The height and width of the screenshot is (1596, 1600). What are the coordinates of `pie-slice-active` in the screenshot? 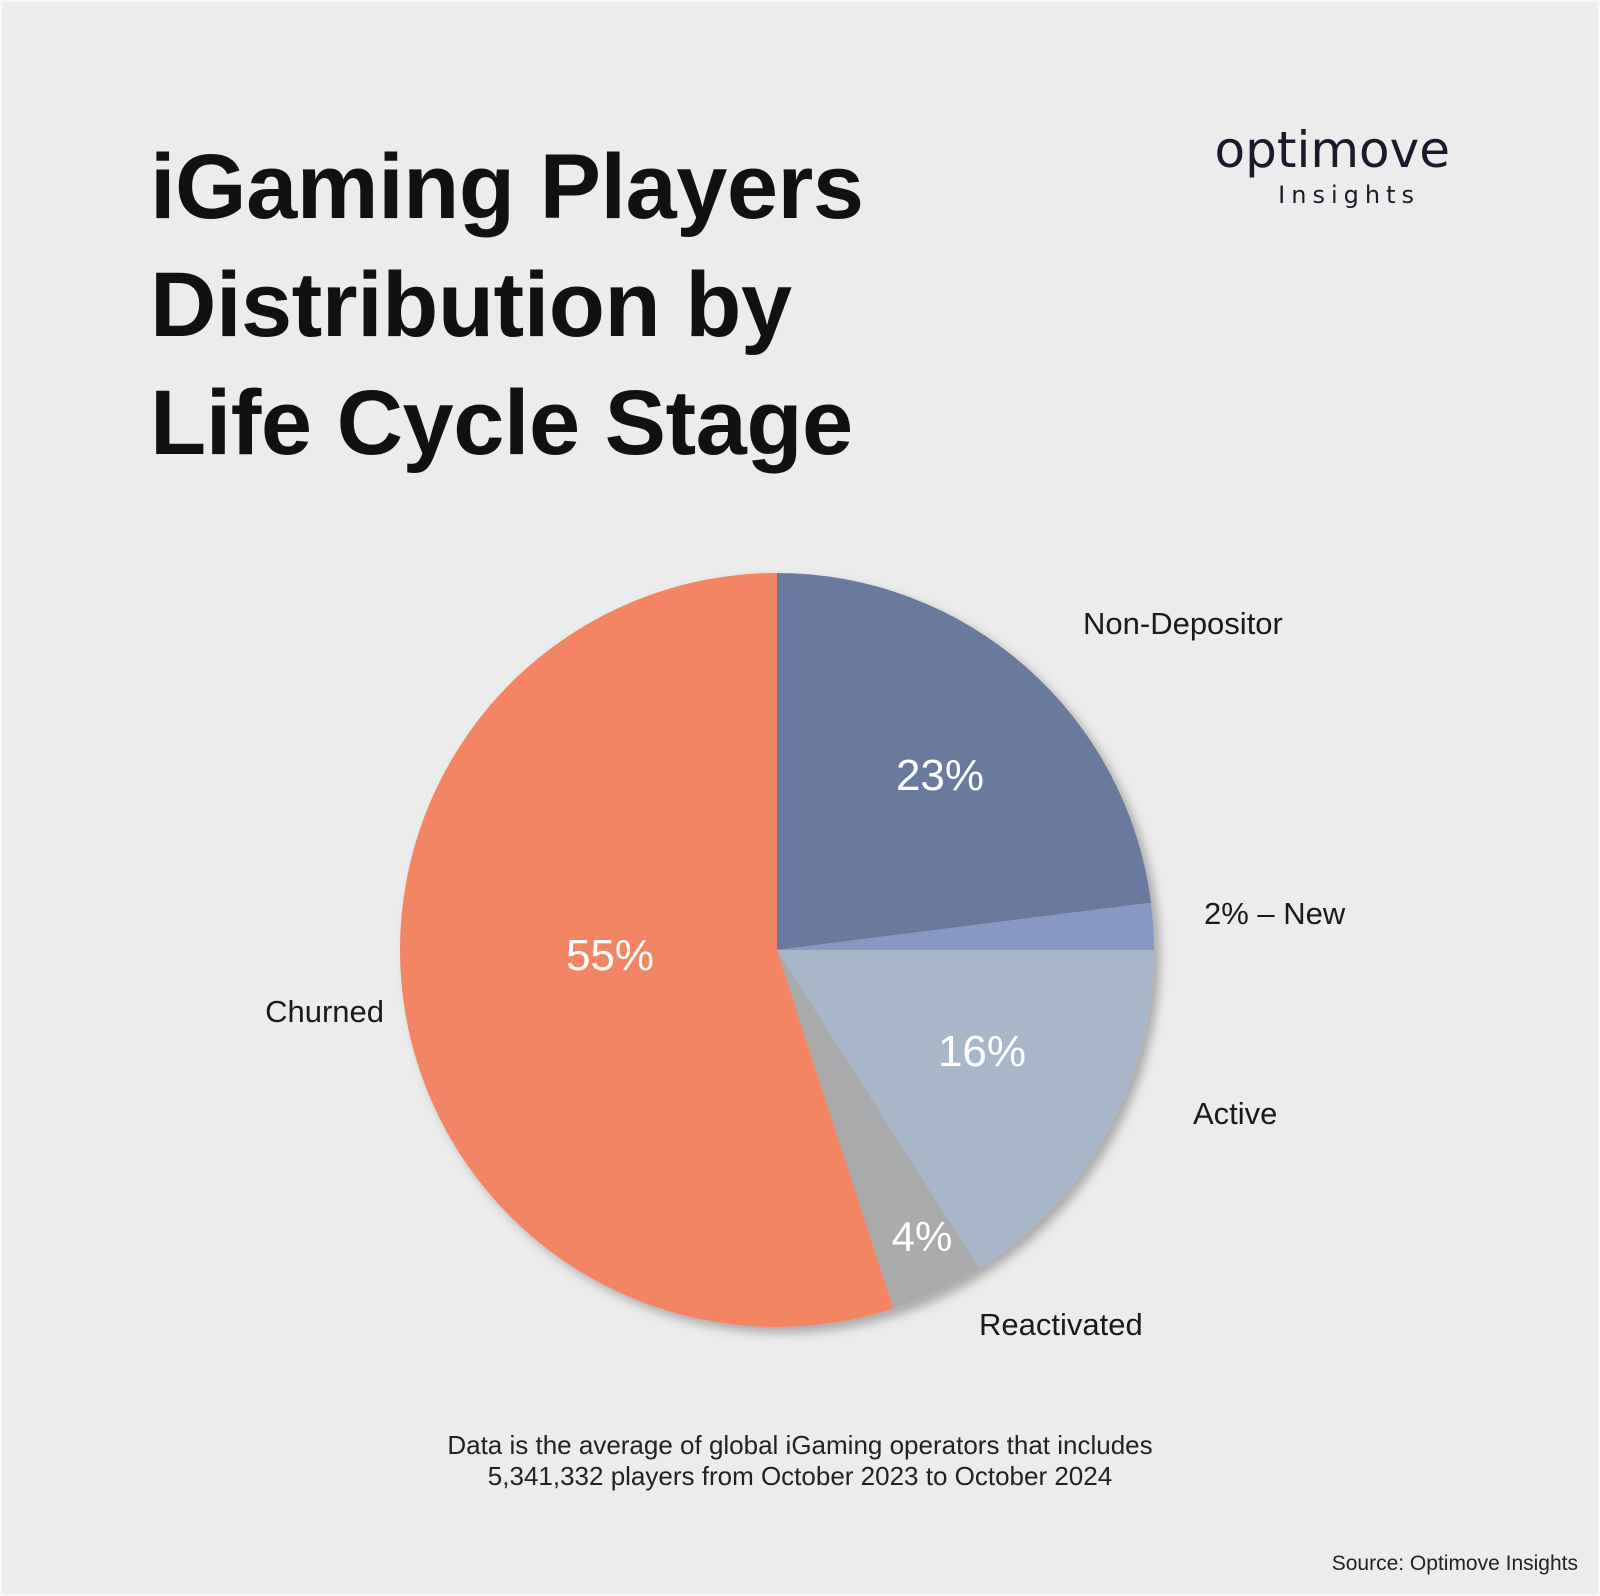 It's located at (965, 1109).